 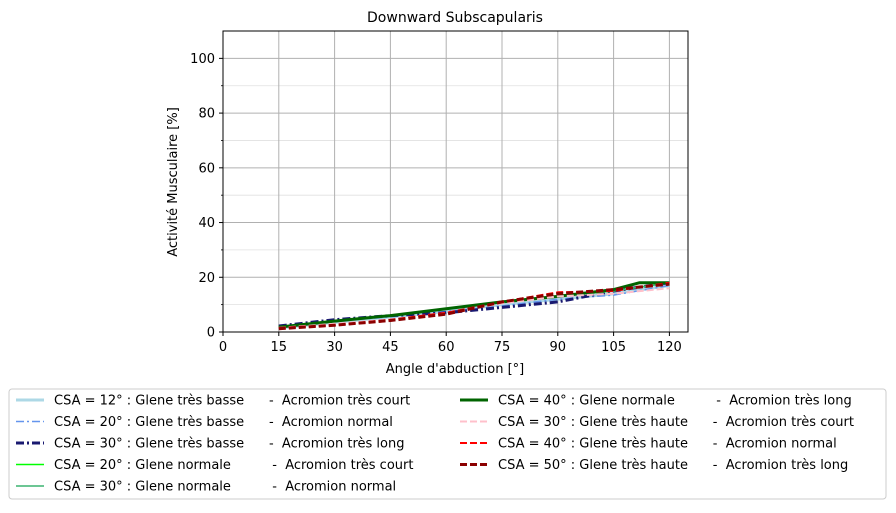 I want to click on x-tick-label: 30, so click(x=334, y=347).